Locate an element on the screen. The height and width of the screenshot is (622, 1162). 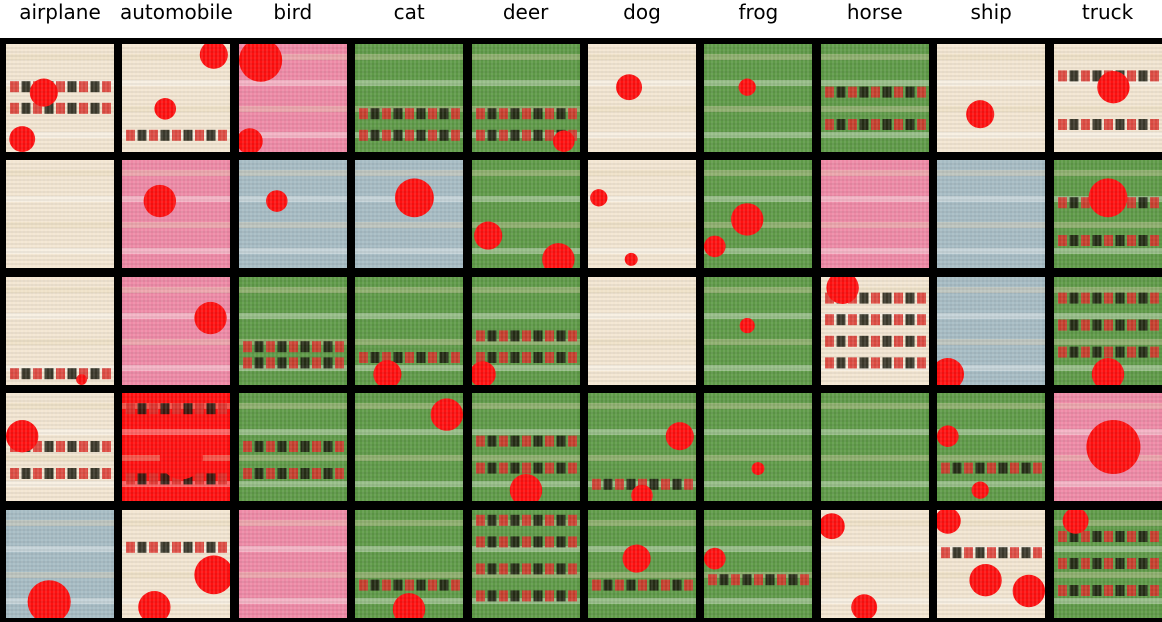
class-label-cat: cat is located at coordinates (409, 12).